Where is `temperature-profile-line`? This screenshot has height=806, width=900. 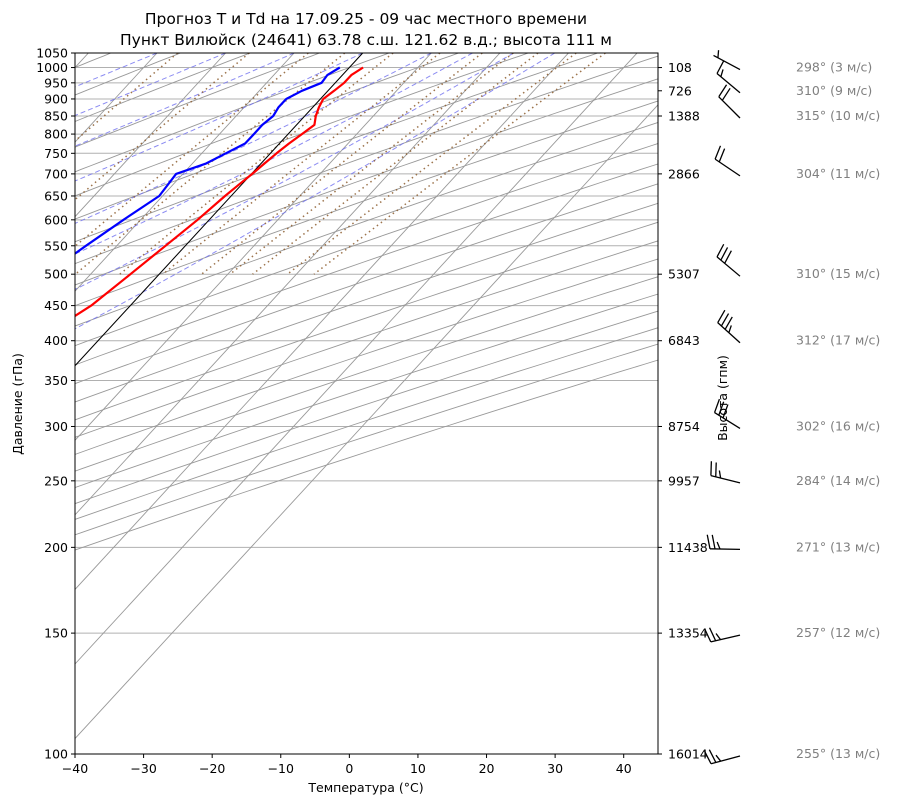 temperature-profile-line is located at coordinates (219, 192).